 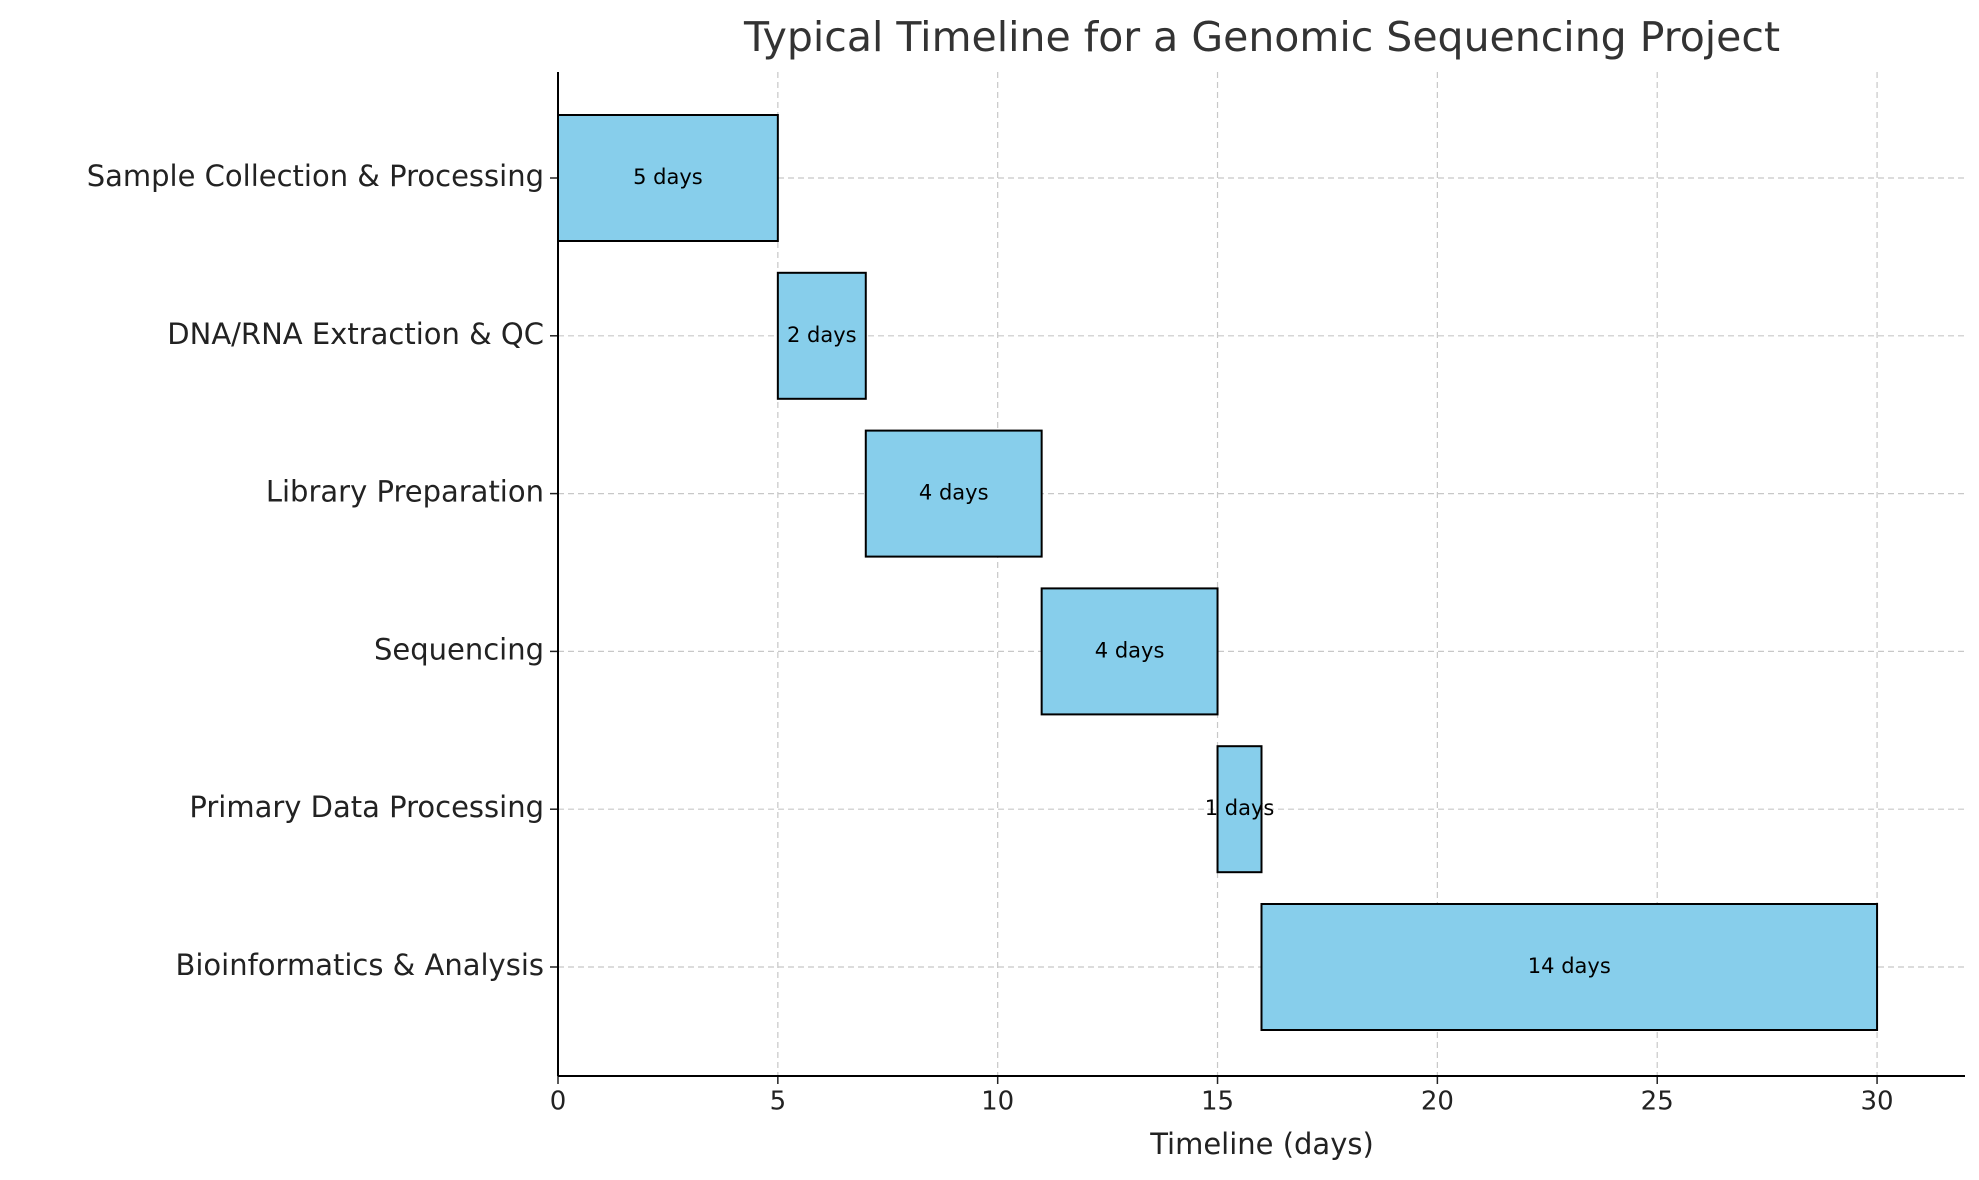 I want to click on x-tick-label: 25, so click(x=1657, y=1102).